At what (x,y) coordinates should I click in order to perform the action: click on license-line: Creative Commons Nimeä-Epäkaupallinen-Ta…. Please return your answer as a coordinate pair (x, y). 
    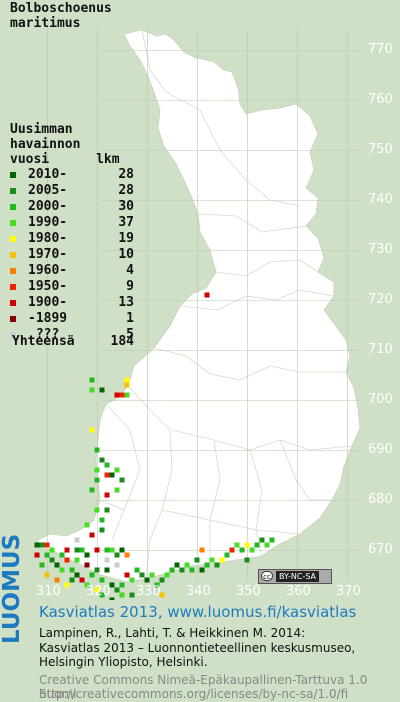
    Looking at the image, I should click on (203, 687).